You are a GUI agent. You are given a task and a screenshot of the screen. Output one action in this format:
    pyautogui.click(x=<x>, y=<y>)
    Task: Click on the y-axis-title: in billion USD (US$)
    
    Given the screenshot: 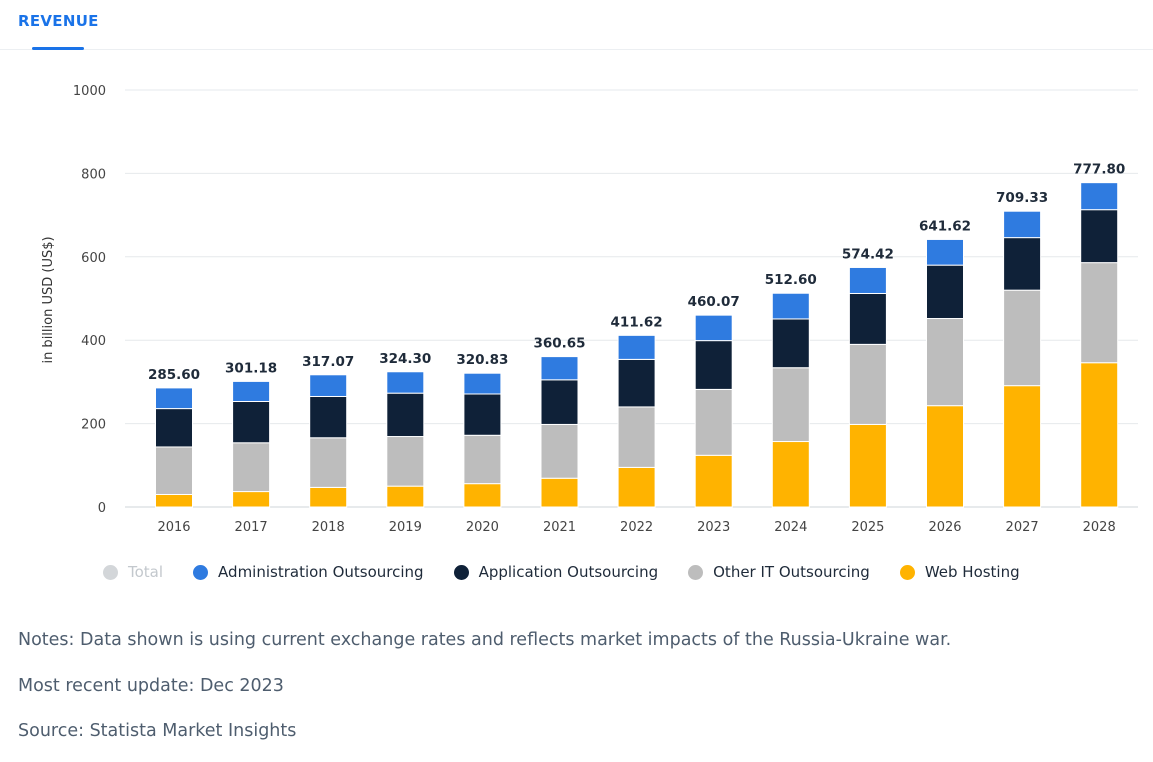 What is the action you would take?
    pyautogui.click(x=48, y=299)
    